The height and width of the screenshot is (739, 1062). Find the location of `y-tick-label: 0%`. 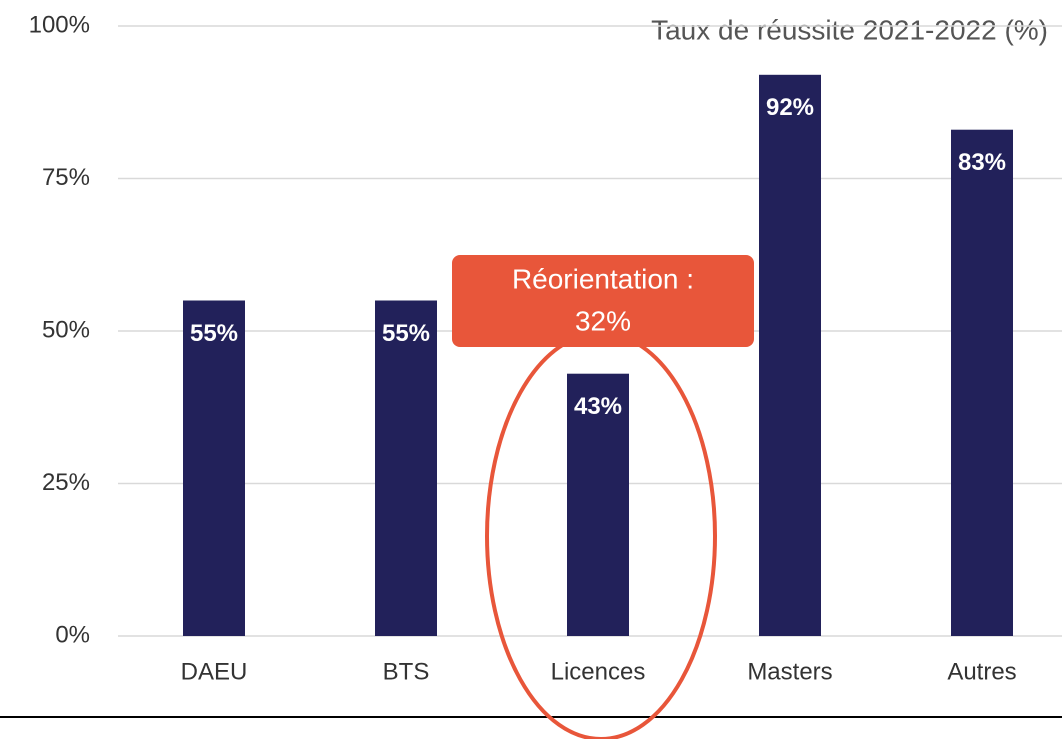

y-tick-label: 0% is located at coordinates (72, 634).